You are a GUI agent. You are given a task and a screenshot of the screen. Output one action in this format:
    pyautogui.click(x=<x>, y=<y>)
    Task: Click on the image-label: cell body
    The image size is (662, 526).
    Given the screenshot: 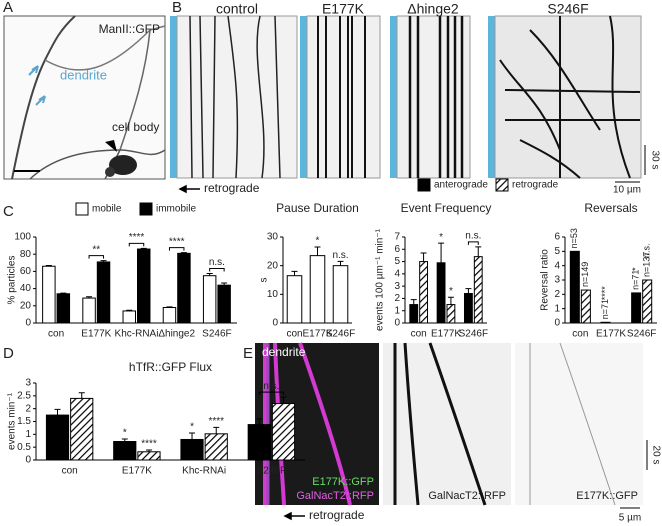 What is the action you would take?
    pyautogui.click(x=135, y=127)
    